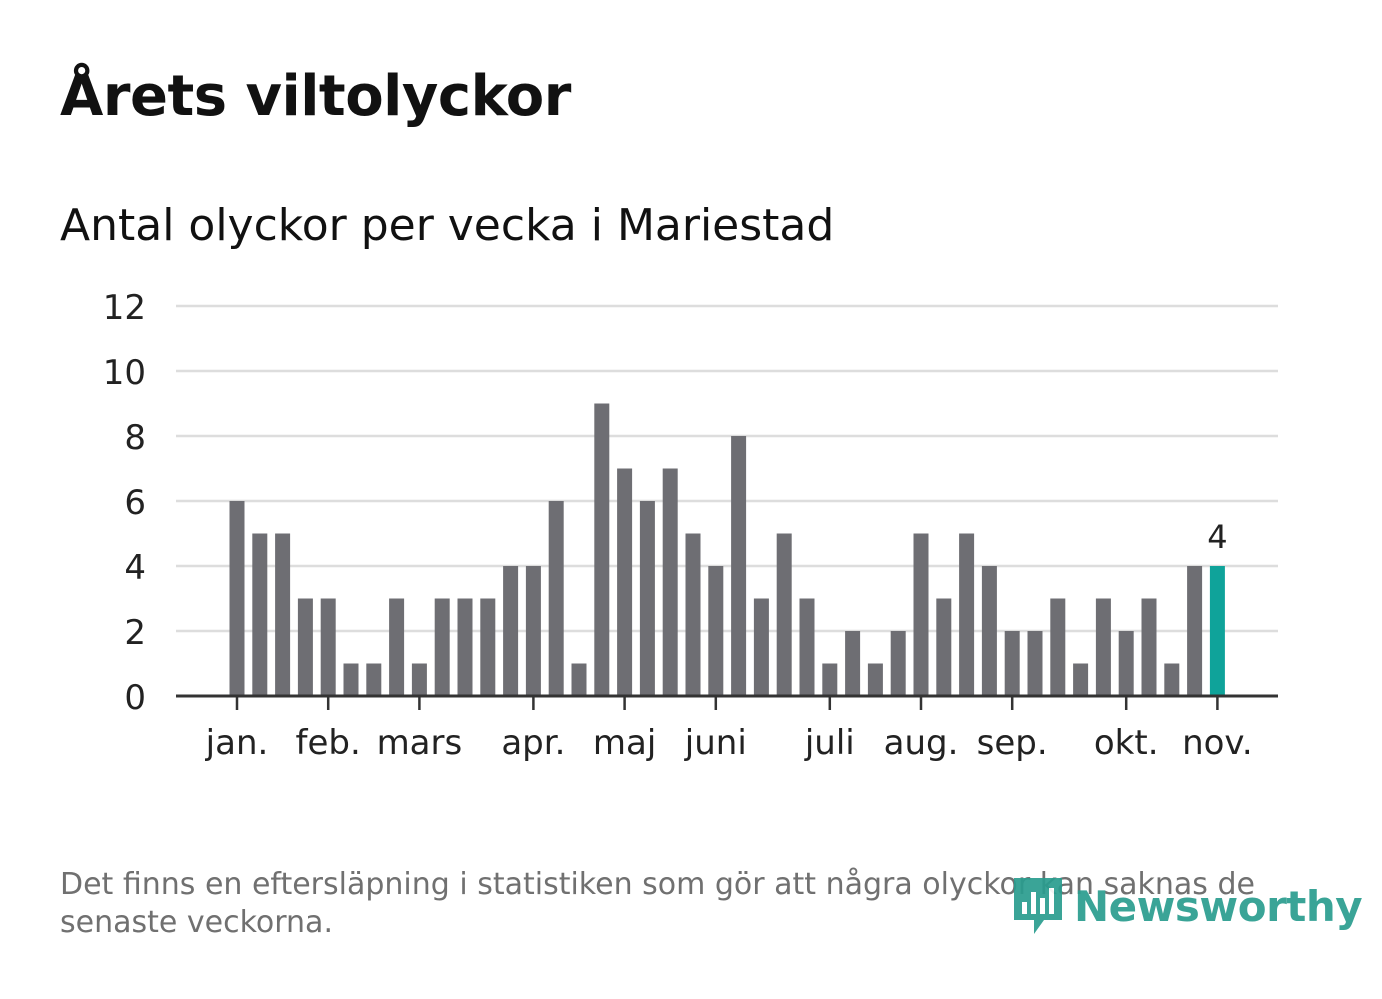 Image resolution: width=1382 pixels, height=999 pixels. I want to click on y-tick-label: 12, so click(124, 308).